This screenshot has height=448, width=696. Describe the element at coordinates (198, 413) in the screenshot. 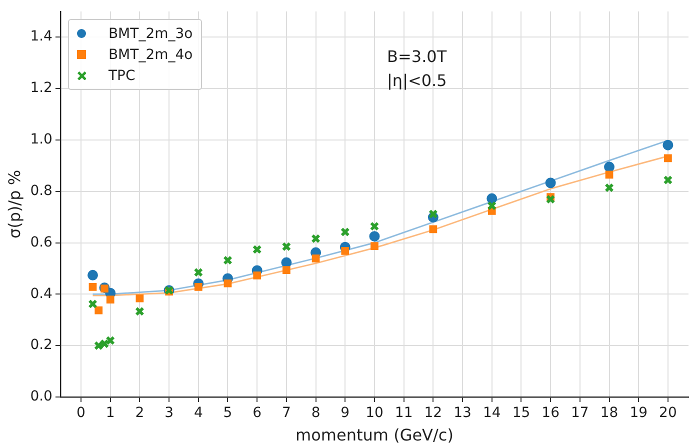

I see `x-tick-label: 4` at that location.